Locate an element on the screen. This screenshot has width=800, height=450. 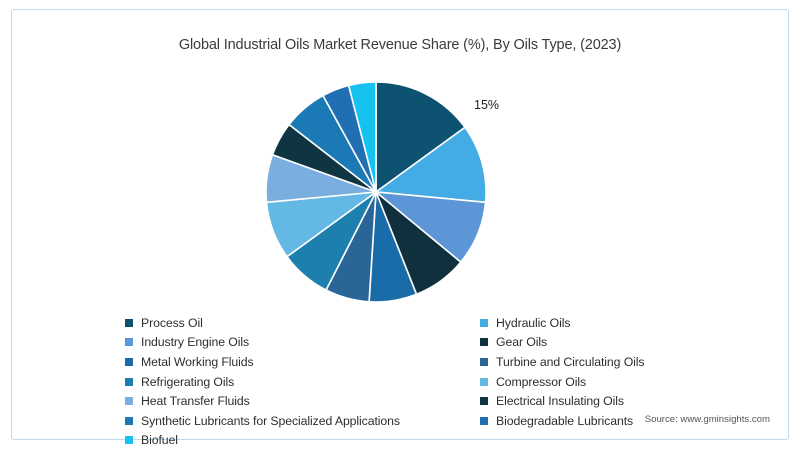
legend-item: Heat Transfer Fluids is located at coordinates (262, 401).